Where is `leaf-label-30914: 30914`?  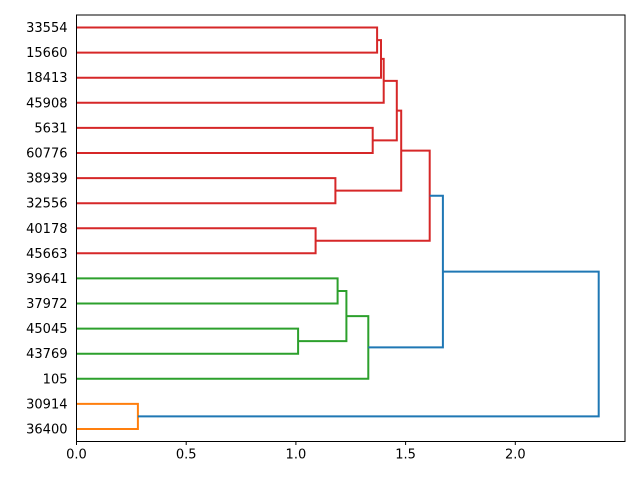 leaf-label-30914: 30914 is located at coordinates (46, 404).